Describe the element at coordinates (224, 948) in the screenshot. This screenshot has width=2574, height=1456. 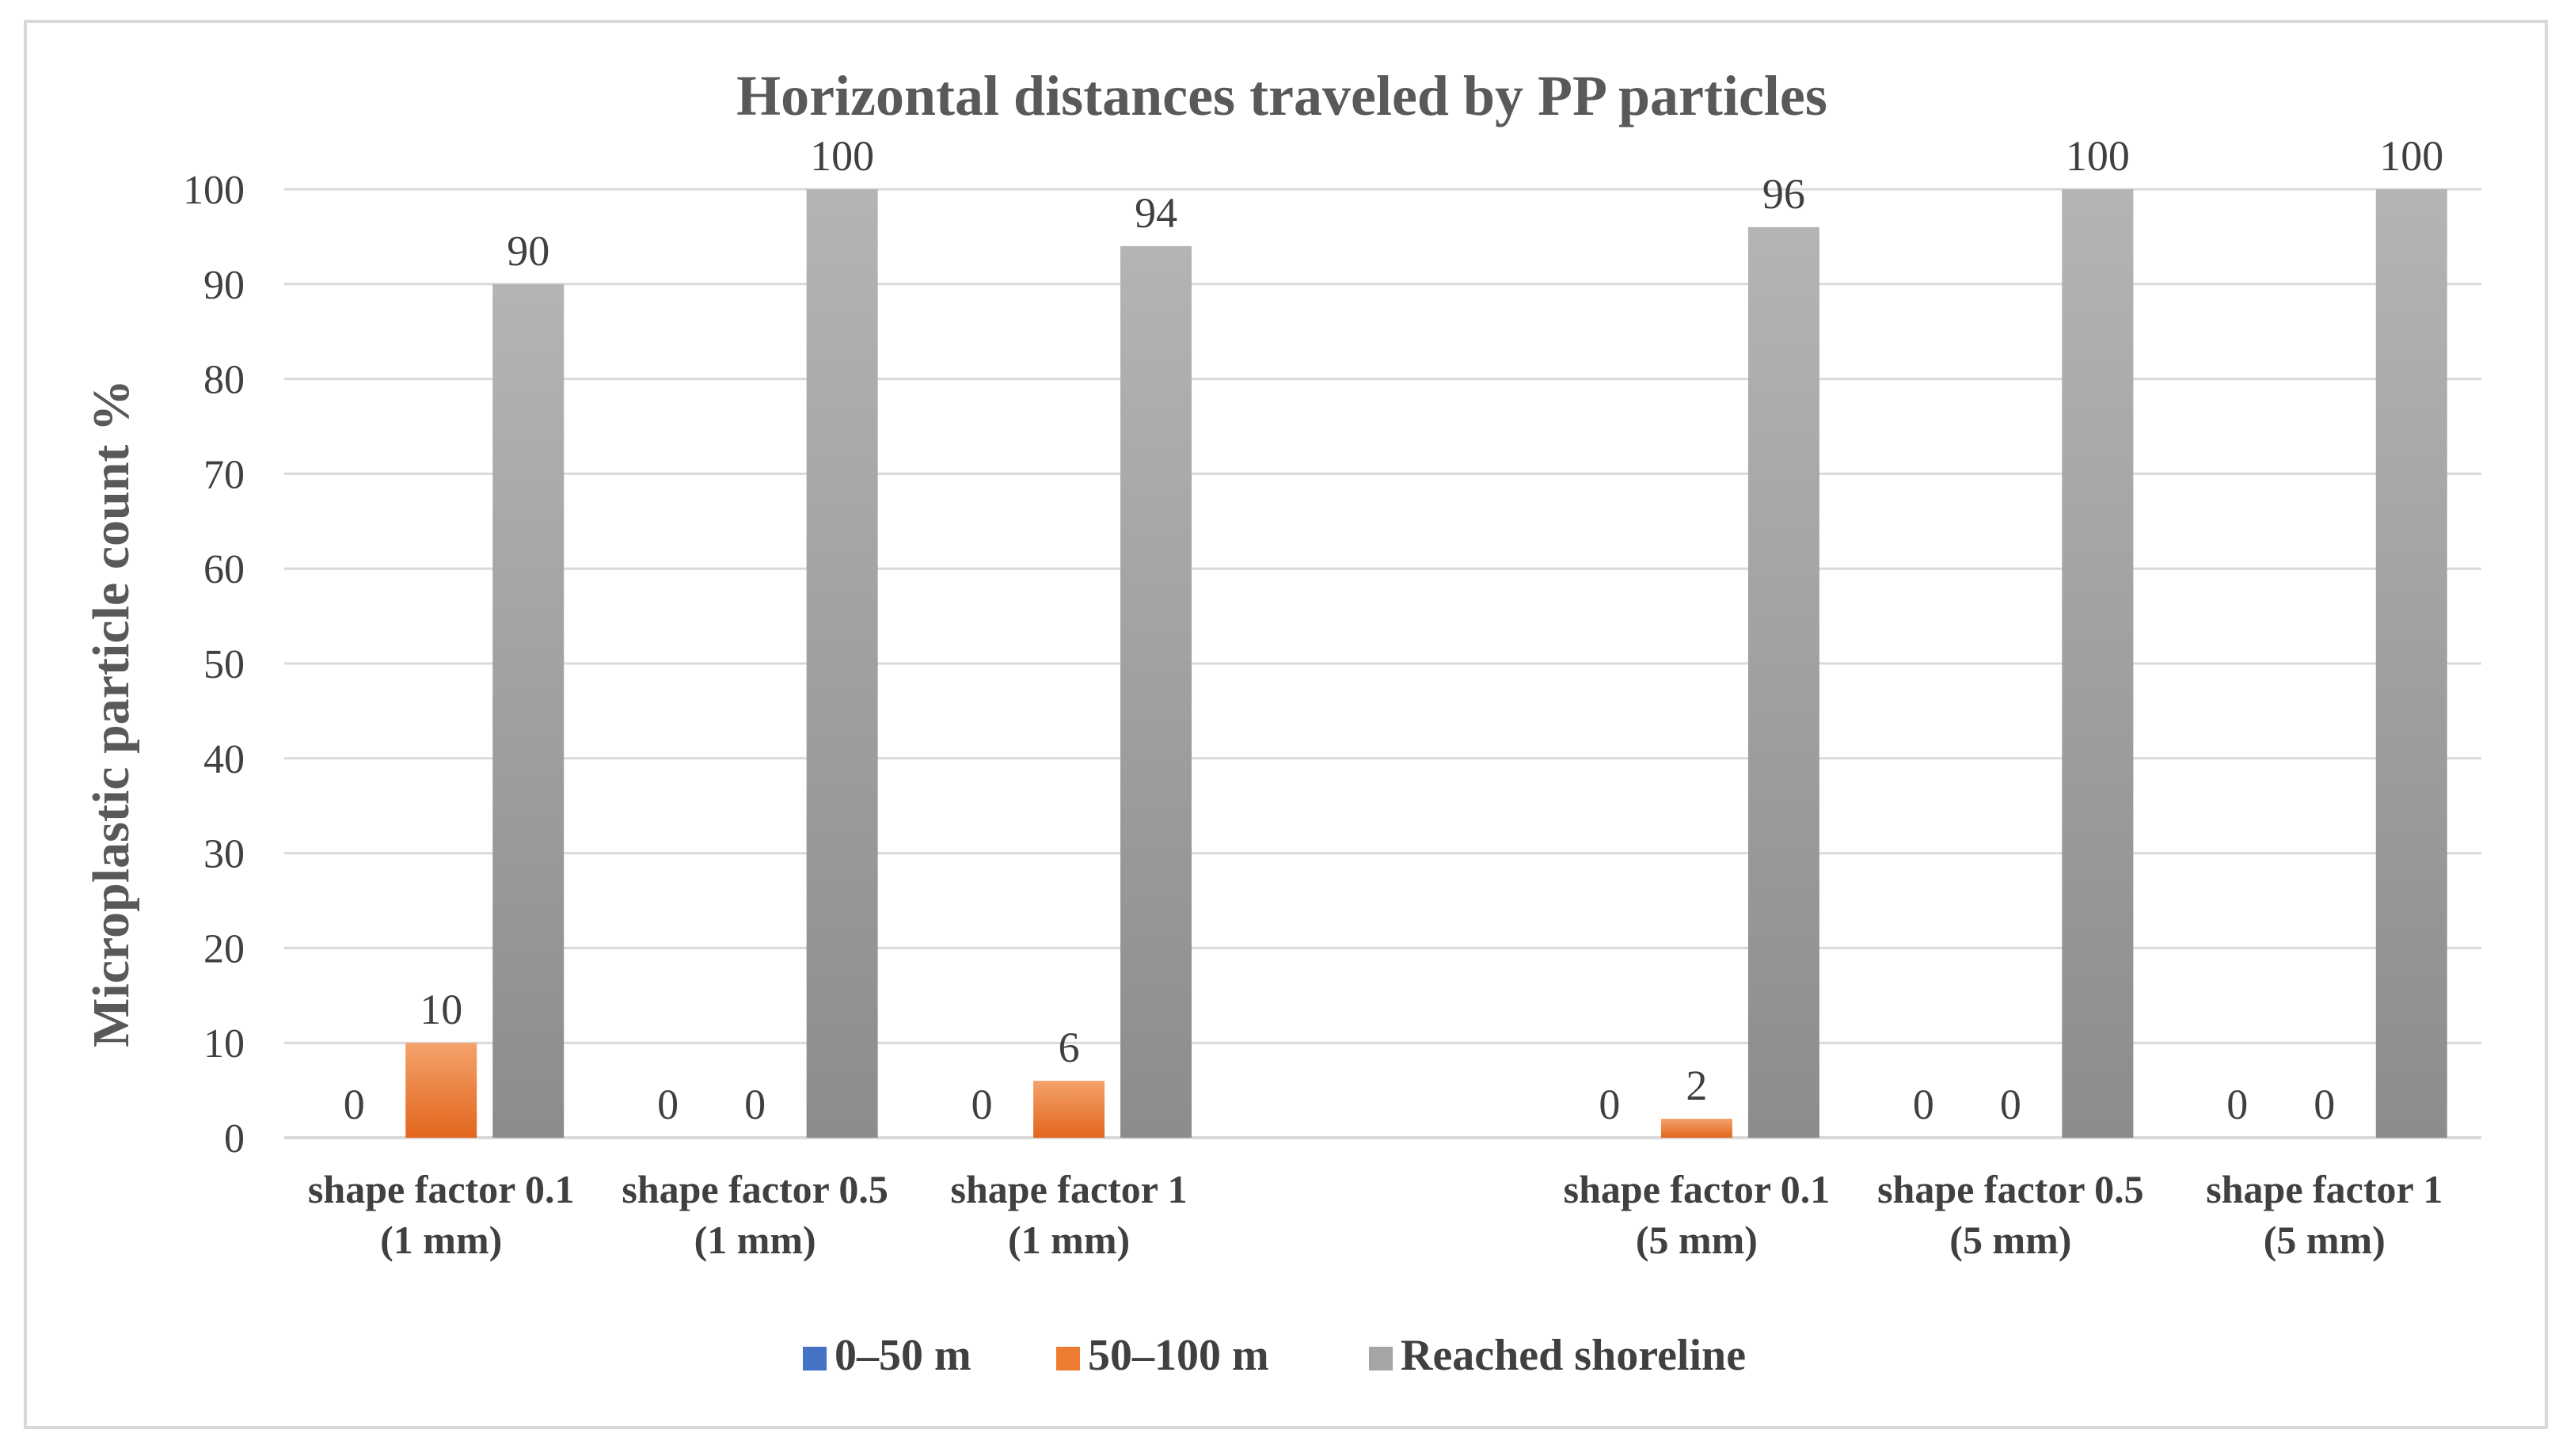
I see `y-tick-label: 20` at that location.